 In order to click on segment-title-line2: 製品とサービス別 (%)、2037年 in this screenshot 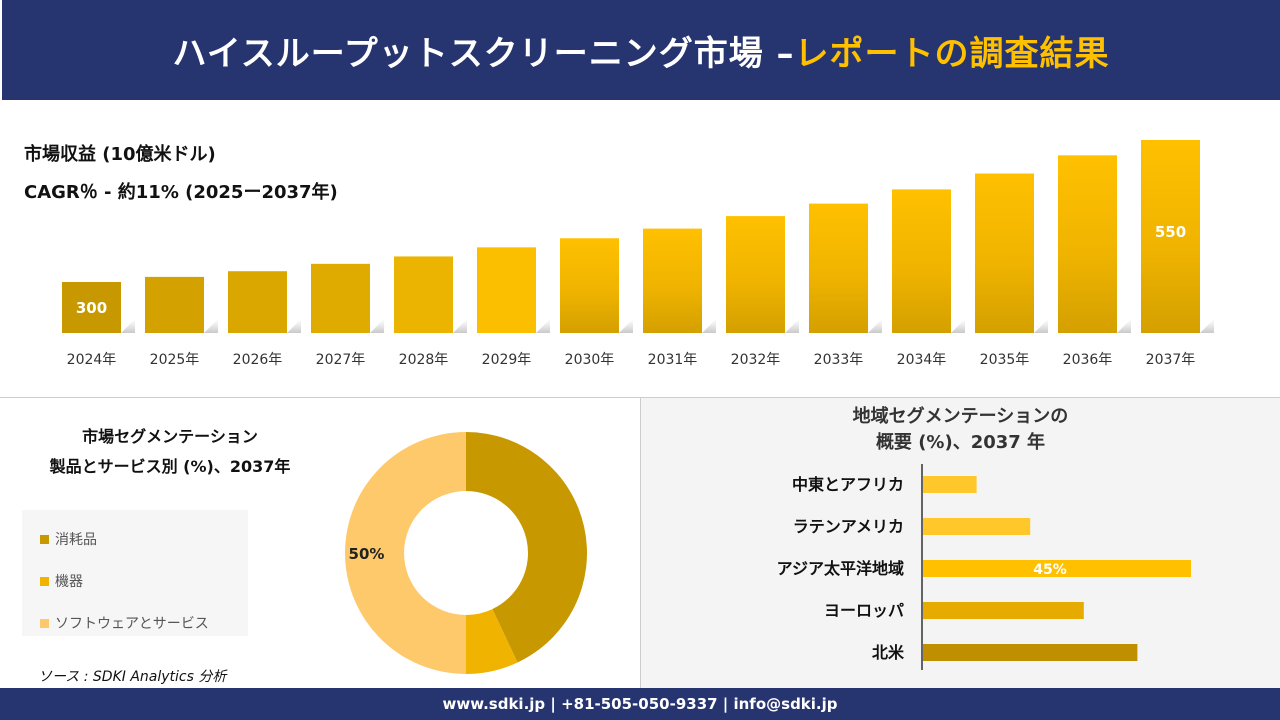, I will do `click(170, 466)`.